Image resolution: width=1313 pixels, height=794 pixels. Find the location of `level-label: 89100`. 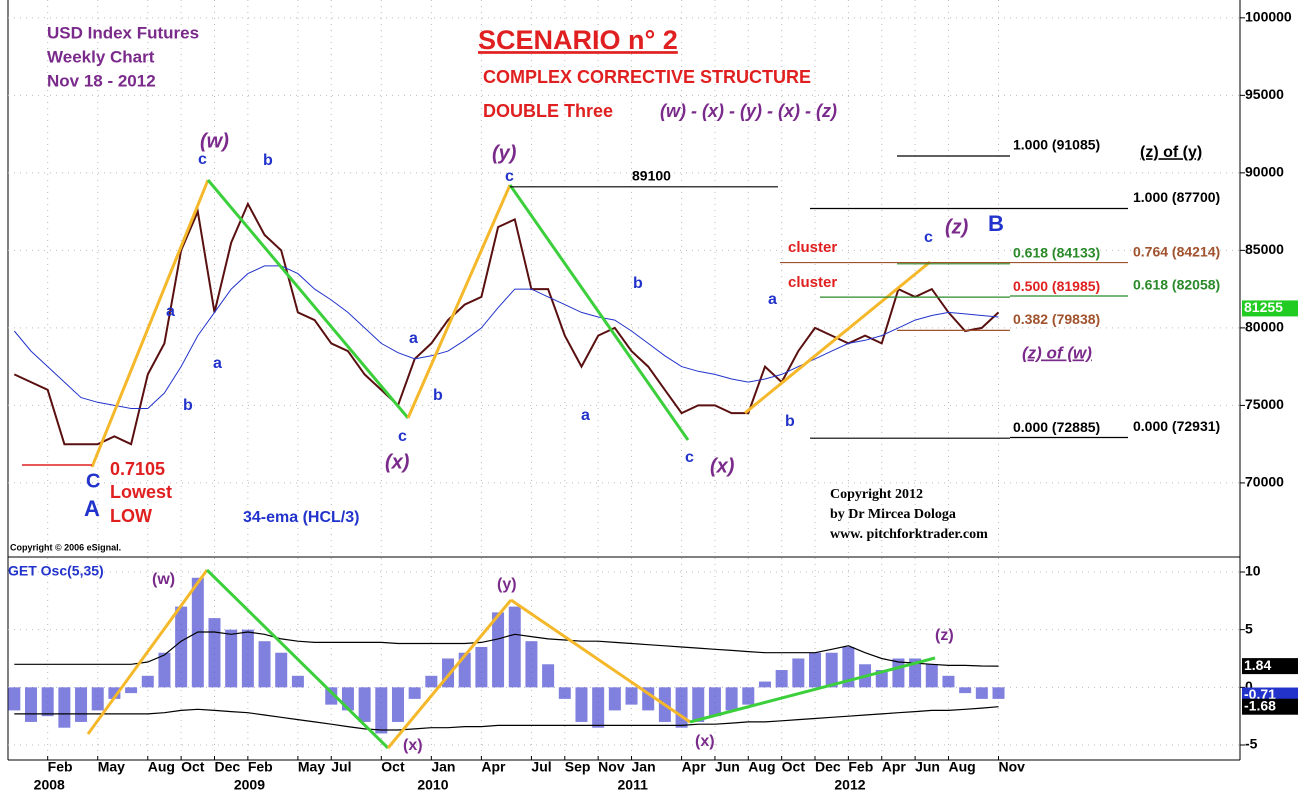

level-label: 89100 is located at coordinates (651, 176).